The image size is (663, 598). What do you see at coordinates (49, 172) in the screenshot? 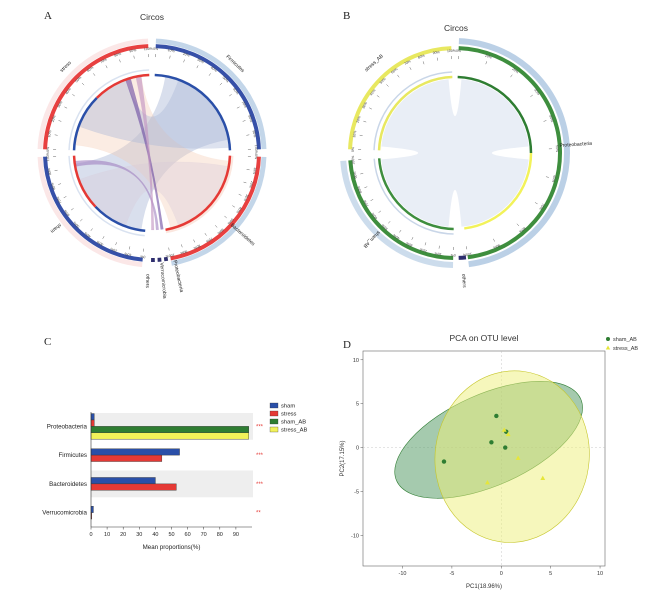
I see `tick-sham-tick-label: 90%` at bounding box center [49, 172].